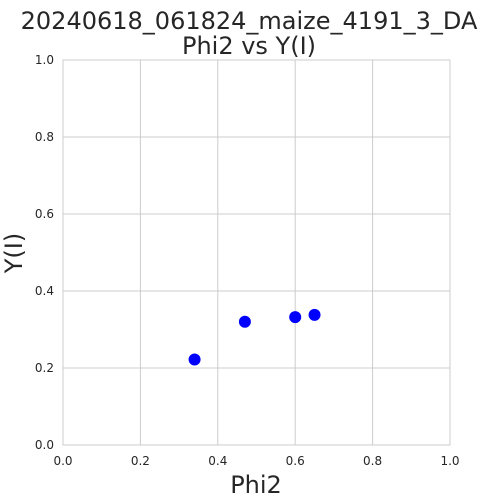 The width and height of the screenshot is (500, 500). I want to click on x-axis-ticks: 0.0 0.2 0.4 0.6 0.8 1.0, so click(256, 461).